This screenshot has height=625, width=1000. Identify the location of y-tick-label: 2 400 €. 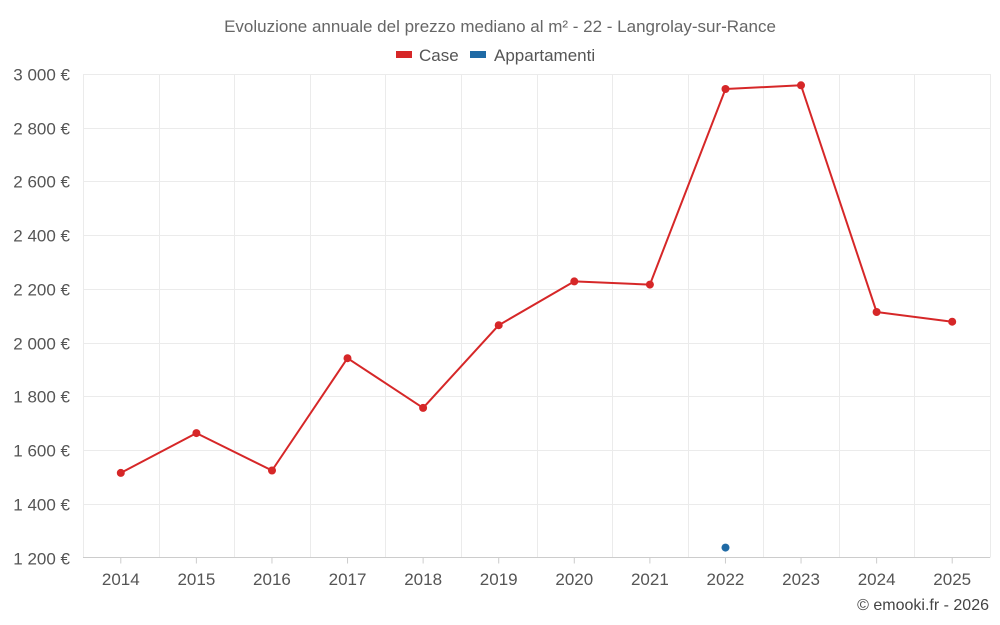
(41, 236).